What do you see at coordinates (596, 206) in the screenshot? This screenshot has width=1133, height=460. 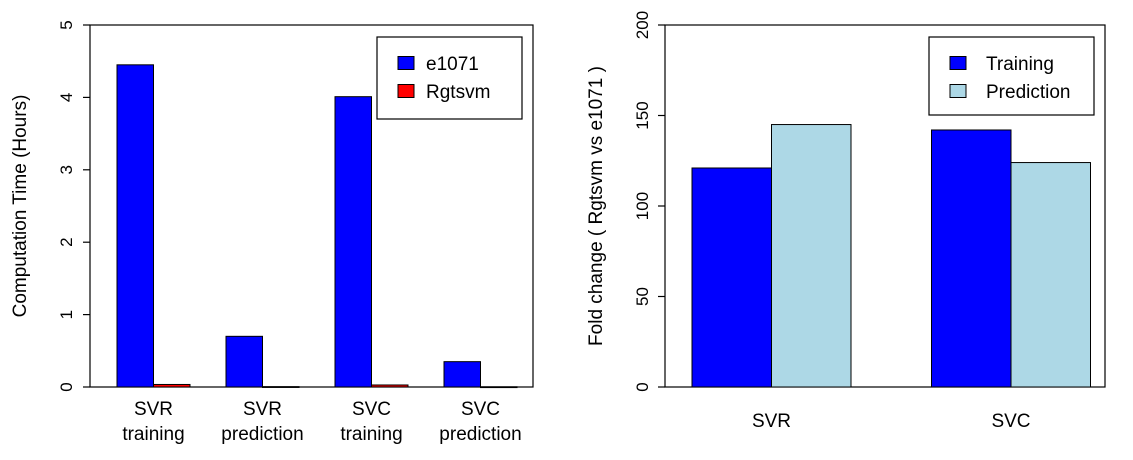 I see `y-axis-label: Fold change ( Rgtsvm vs e1071 )` at bounding box center [596, 206].